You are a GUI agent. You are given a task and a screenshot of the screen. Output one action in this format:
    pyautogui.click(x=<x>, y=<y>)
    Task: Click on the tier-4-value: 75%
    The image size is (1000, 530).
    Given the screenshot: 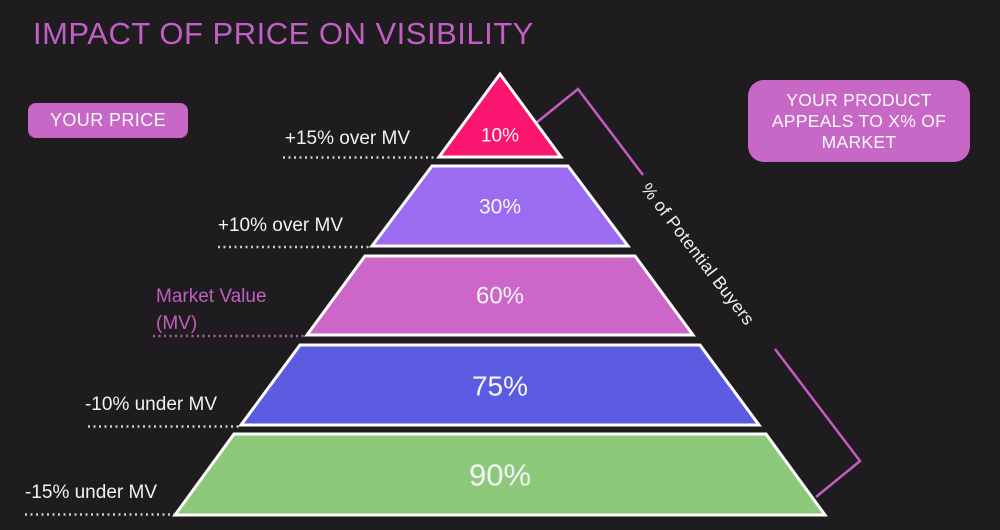 What is the action you would take?
    pyautogui.click(x=500, y=386)
    